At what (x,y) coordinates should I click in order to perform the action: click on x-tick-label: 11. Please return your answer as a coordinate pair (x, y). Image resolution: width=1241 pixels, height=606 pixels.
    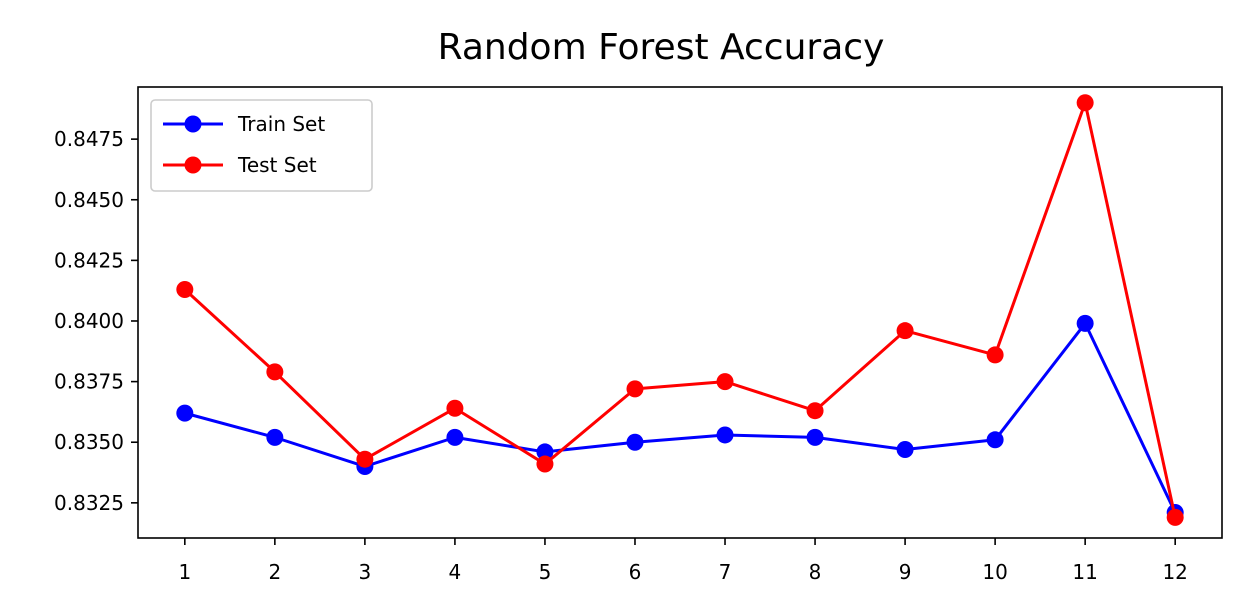
    Looking at the image, I should click on (1084, 572).